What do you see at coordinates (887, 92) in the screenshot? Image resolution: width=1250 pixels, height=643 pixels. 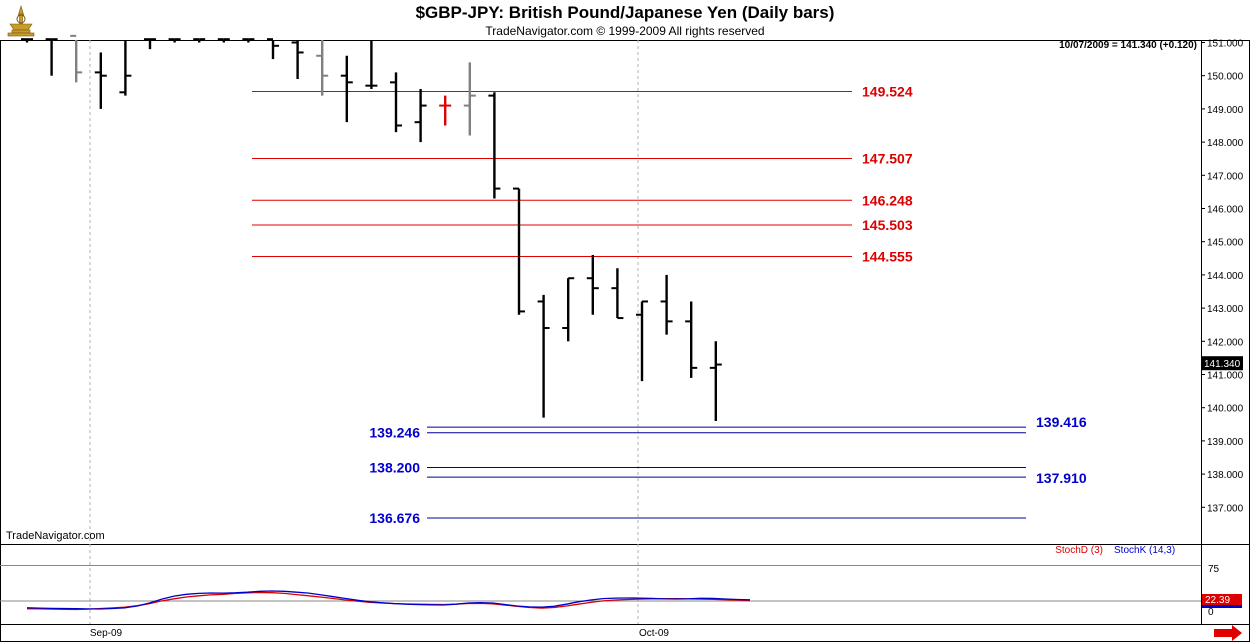 I see `resistance-label: 149.524` at bounding box center [887, 92].